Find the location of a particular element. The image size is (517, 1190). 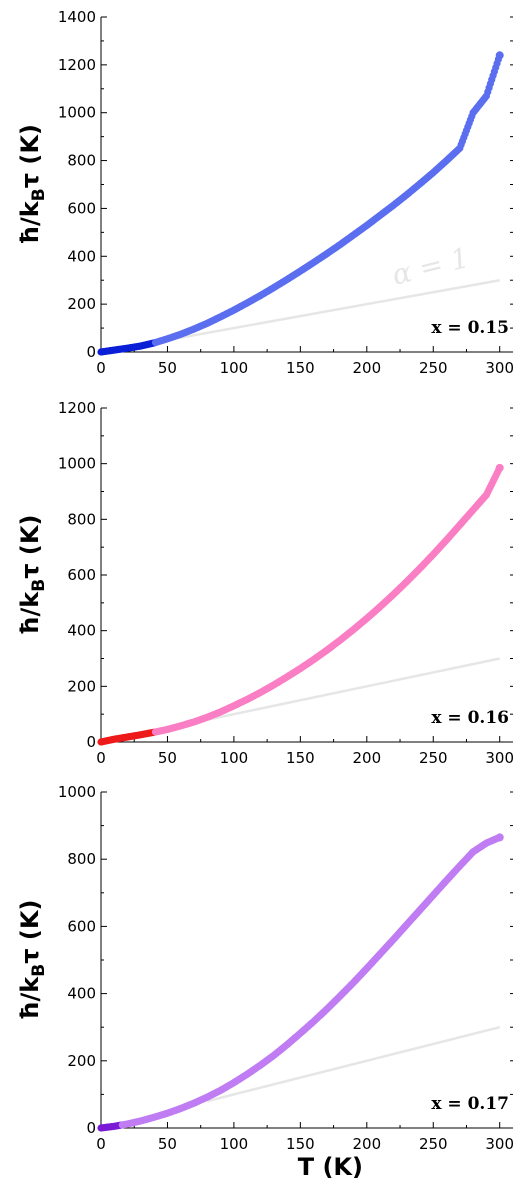

x-axis-label: T (K) is located at coordinates (330, 1167).